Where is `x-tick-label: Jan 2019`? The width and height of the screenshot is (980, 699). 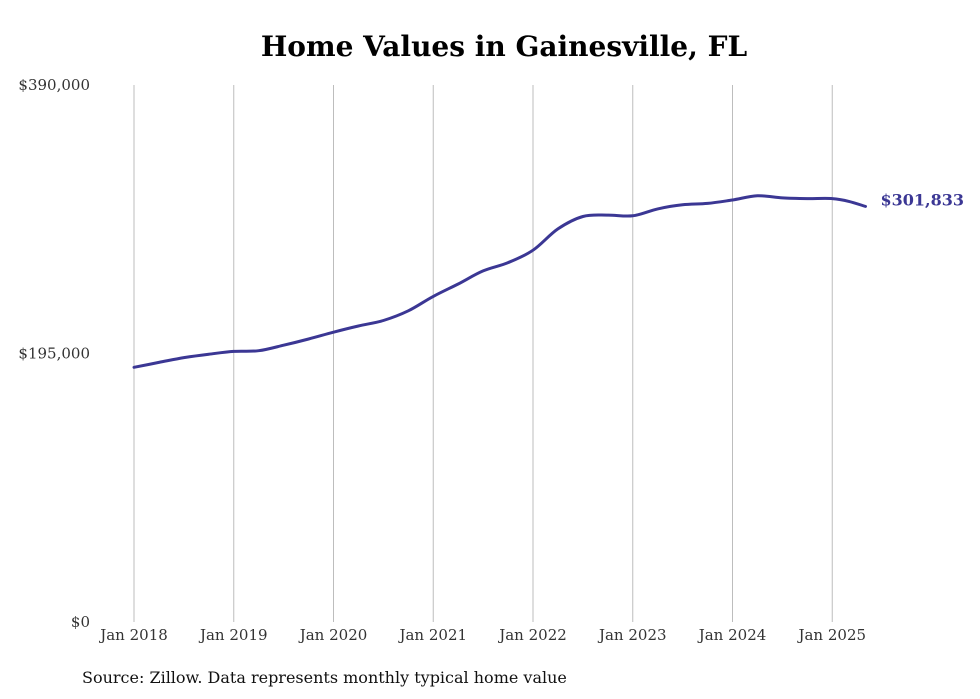
x-tick-label: Jan 2019 is located at coordinates (233, 635).